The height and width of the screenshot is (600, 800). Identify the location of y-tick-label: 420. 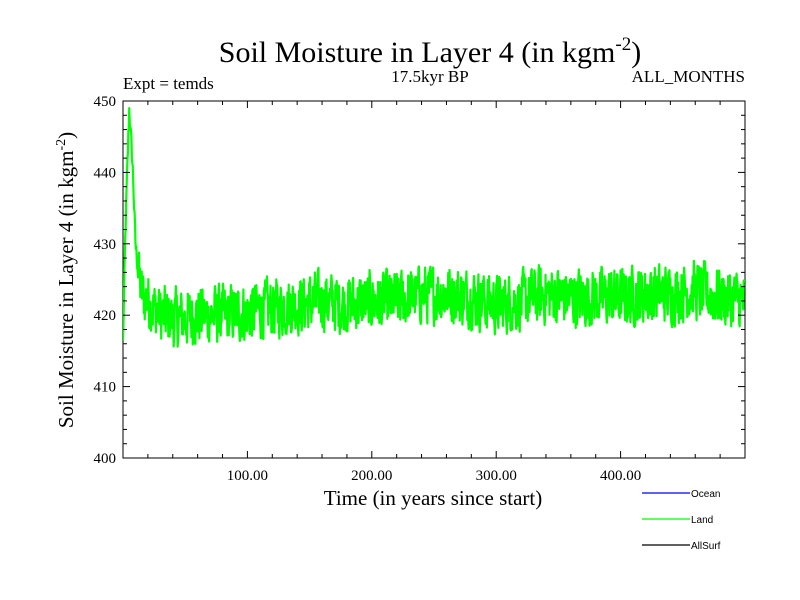
(105, 316).